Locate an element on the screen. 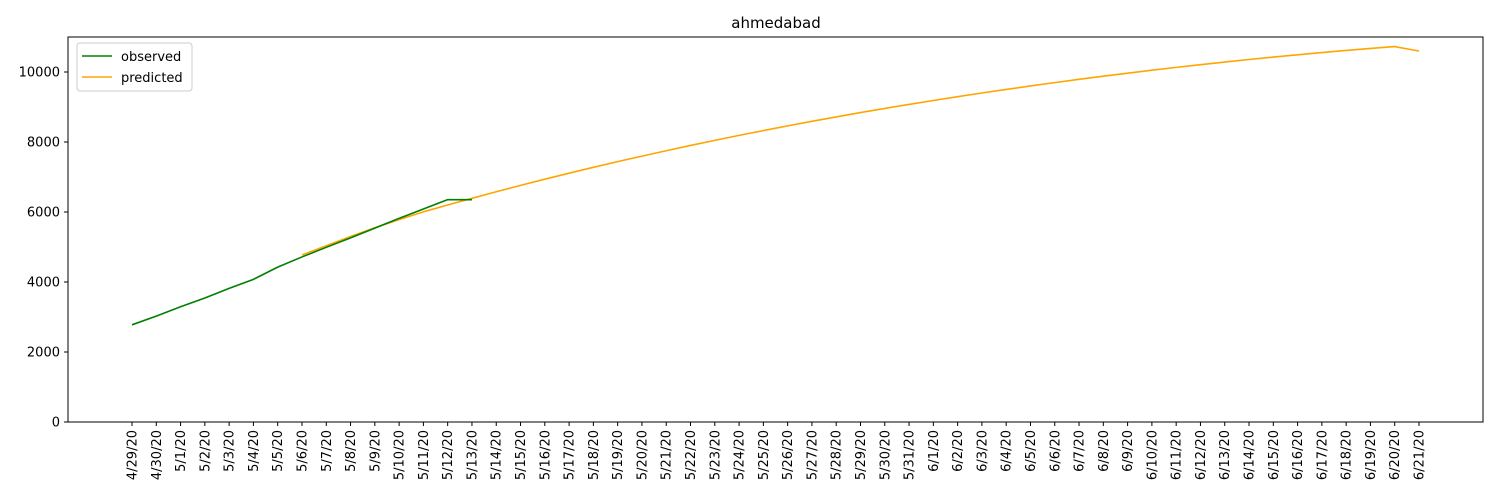 The height and width of the screenshot is (504, 1500). x-tick-label: 6/4/20 is located at coordinates (1007, 451).